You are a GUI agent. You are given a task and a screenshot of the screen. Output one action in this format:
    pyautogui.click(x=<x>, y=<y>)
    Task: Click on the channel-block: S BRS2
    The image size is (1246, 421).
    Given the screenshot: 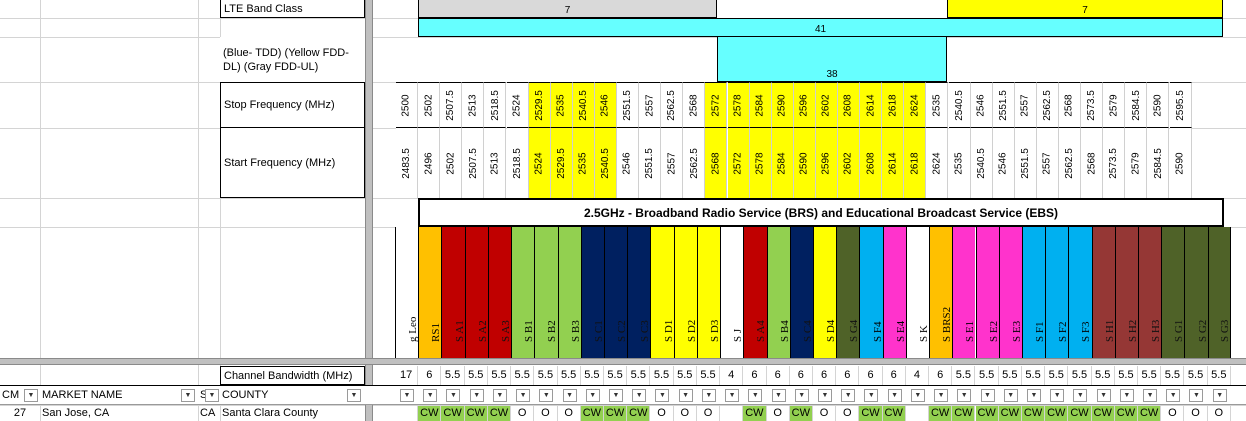 What is the action you would take?
    pyautogui.click(x=941, y=292)
    